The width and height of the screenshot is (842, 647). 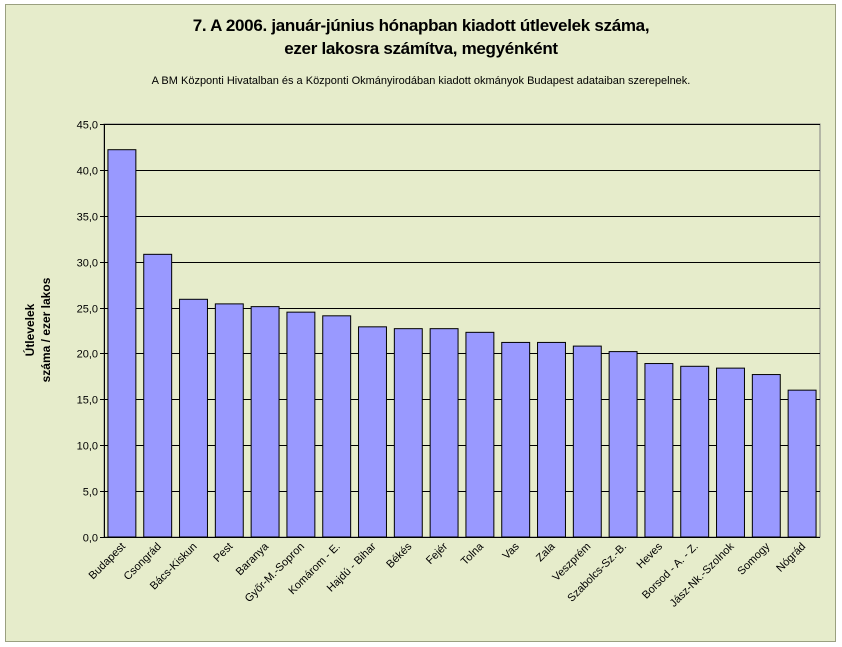 I want to click on chart-title-line-2: ezer lakosra számítva, megyénként, so click(x=421, y=48).